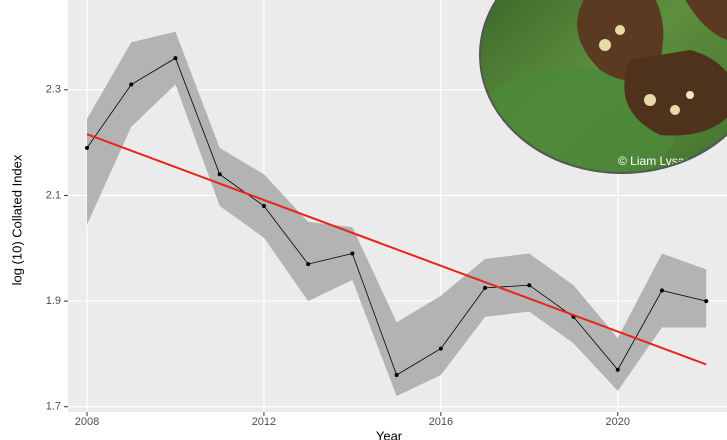 The width and height of the screenshot is (727, 440). Describe the element at coordinates (389, 434) in the screenshot. I see `x-axis-title: Year` at that location.